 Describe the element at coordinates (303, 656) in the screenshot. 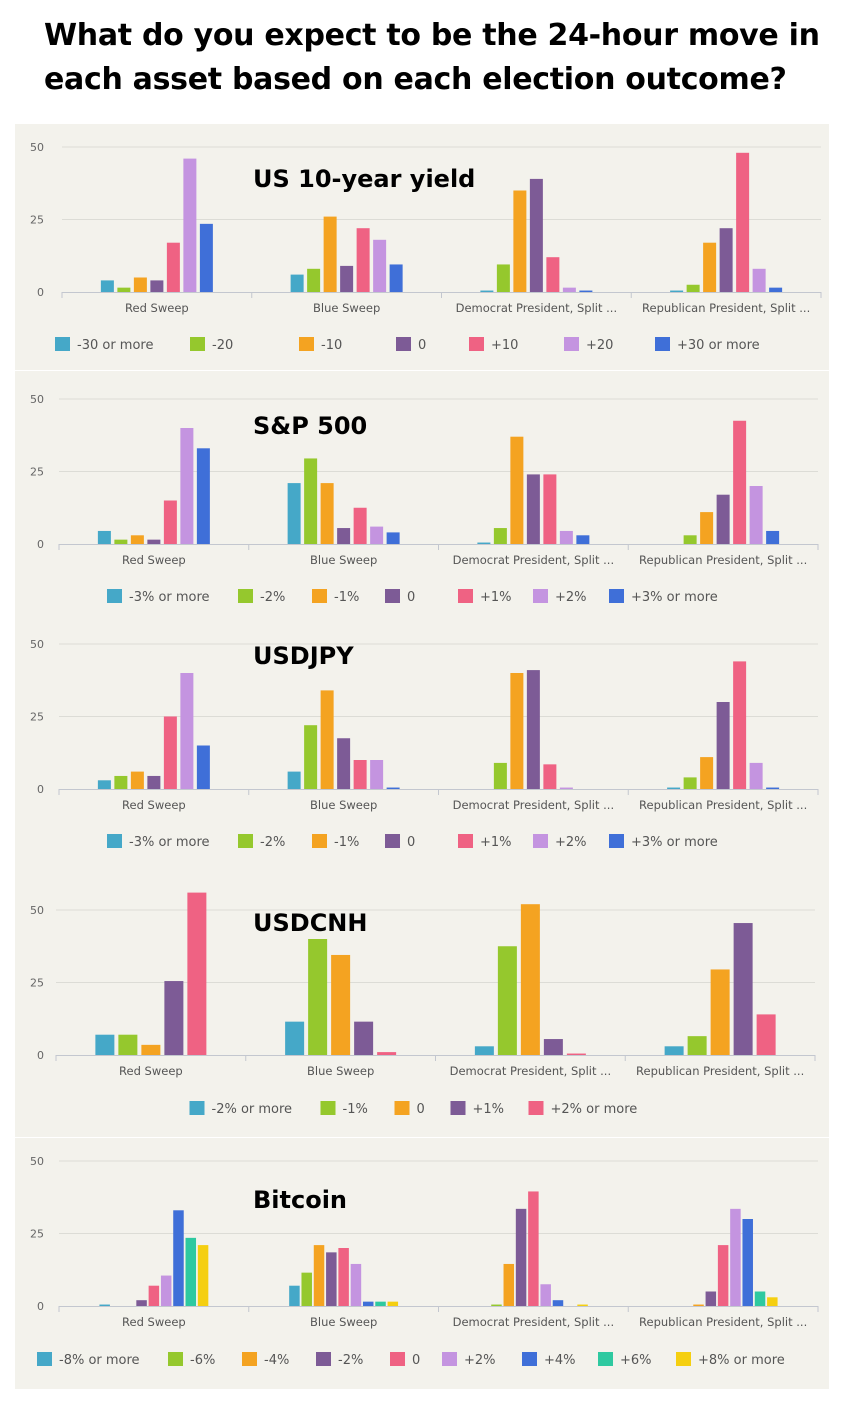

I see `chart-title: USDJPY` at that location.